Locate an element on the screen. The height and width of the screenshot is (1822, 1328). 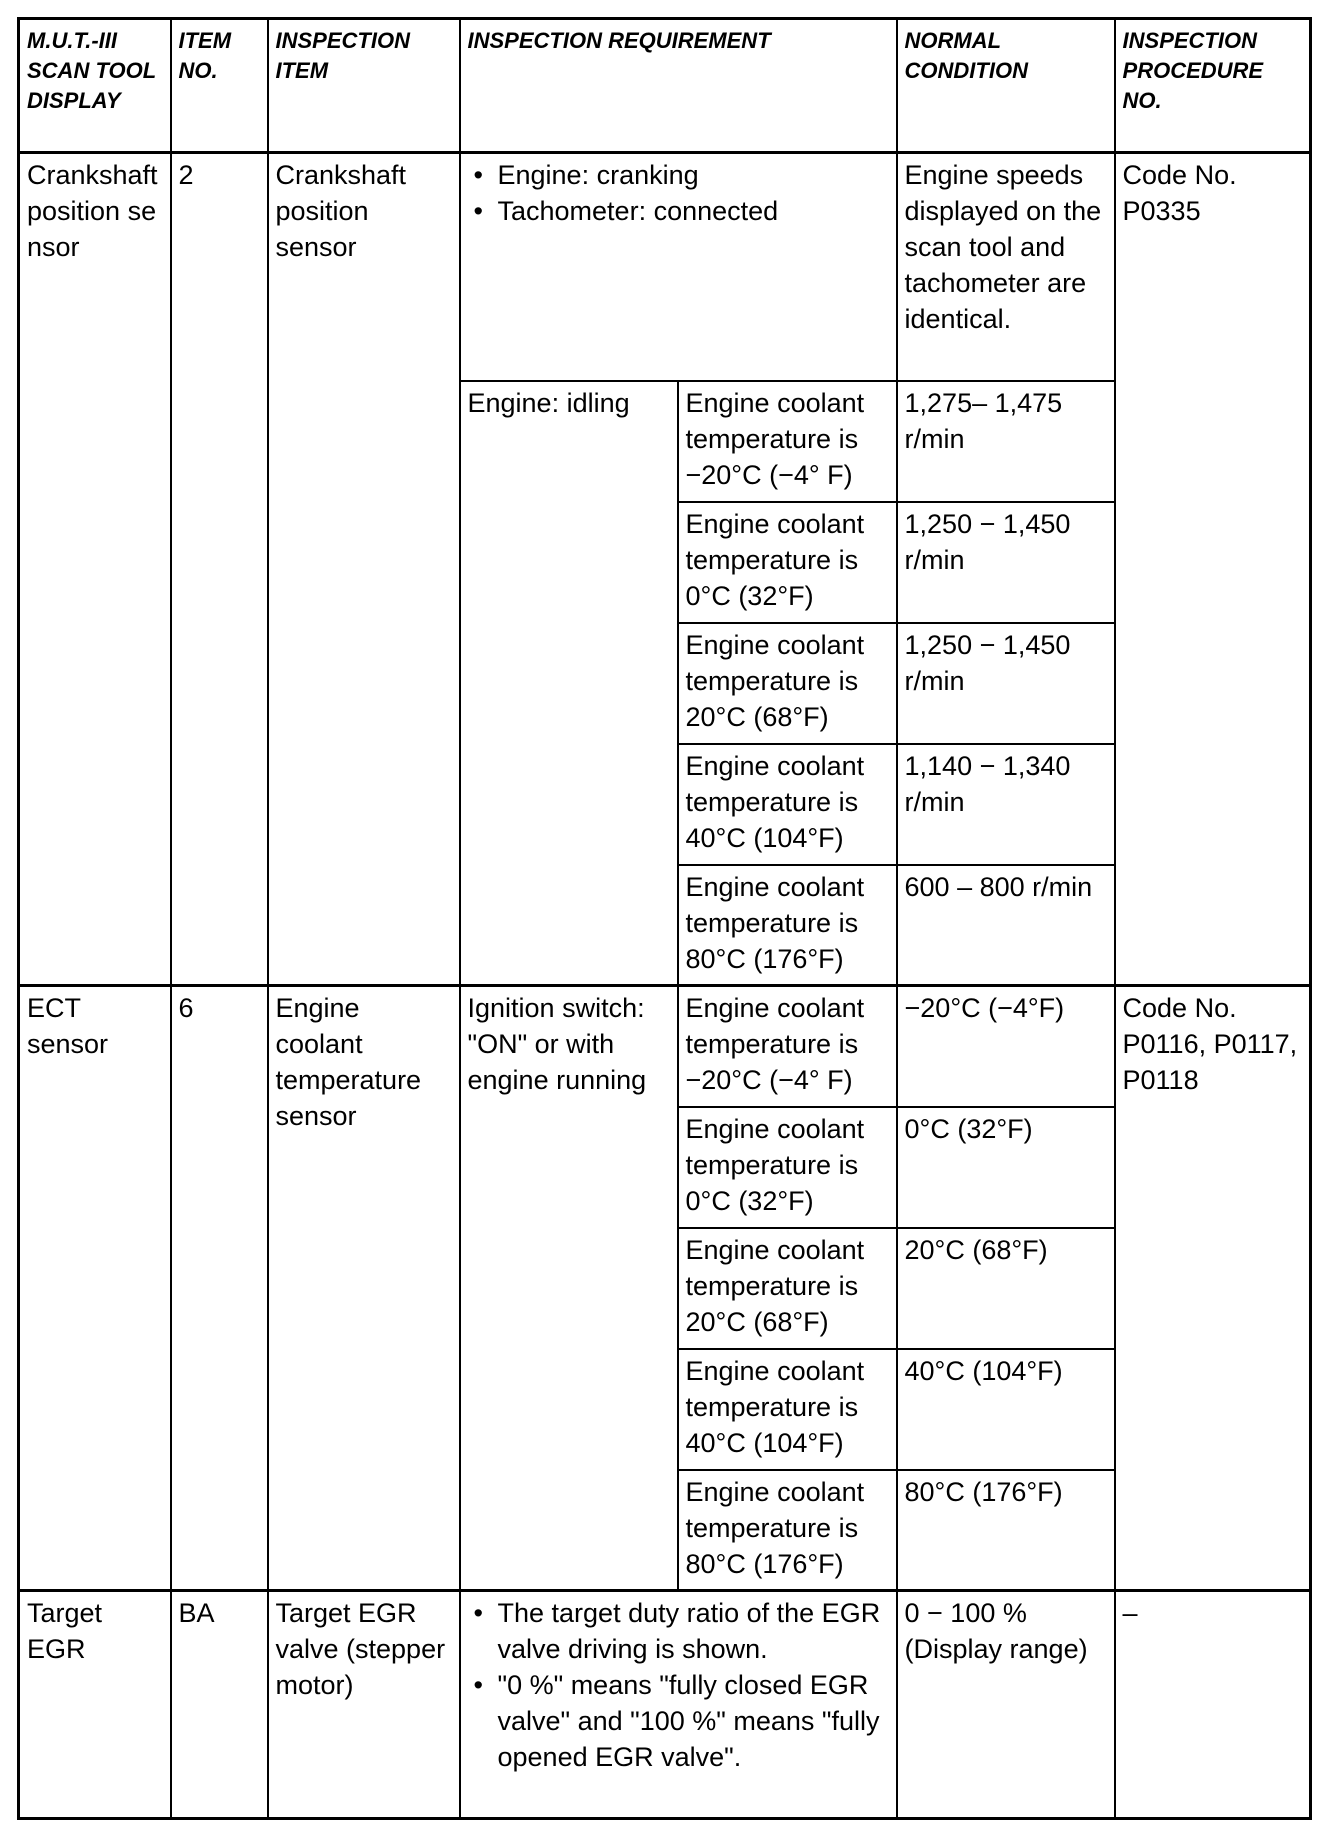
crank-idle-condition: Engine: idling is located at coordinates (568, 683).